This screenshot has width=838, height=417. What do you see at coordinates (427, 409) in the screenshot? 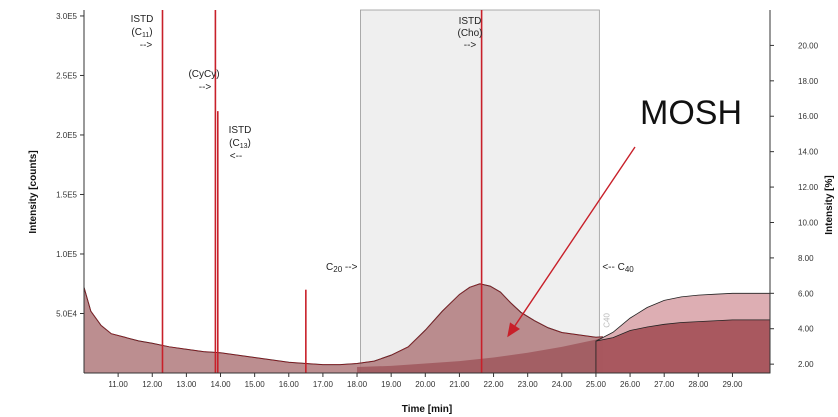
I see `x-axis-title: Time [min]` at bounding box center [427, 409].